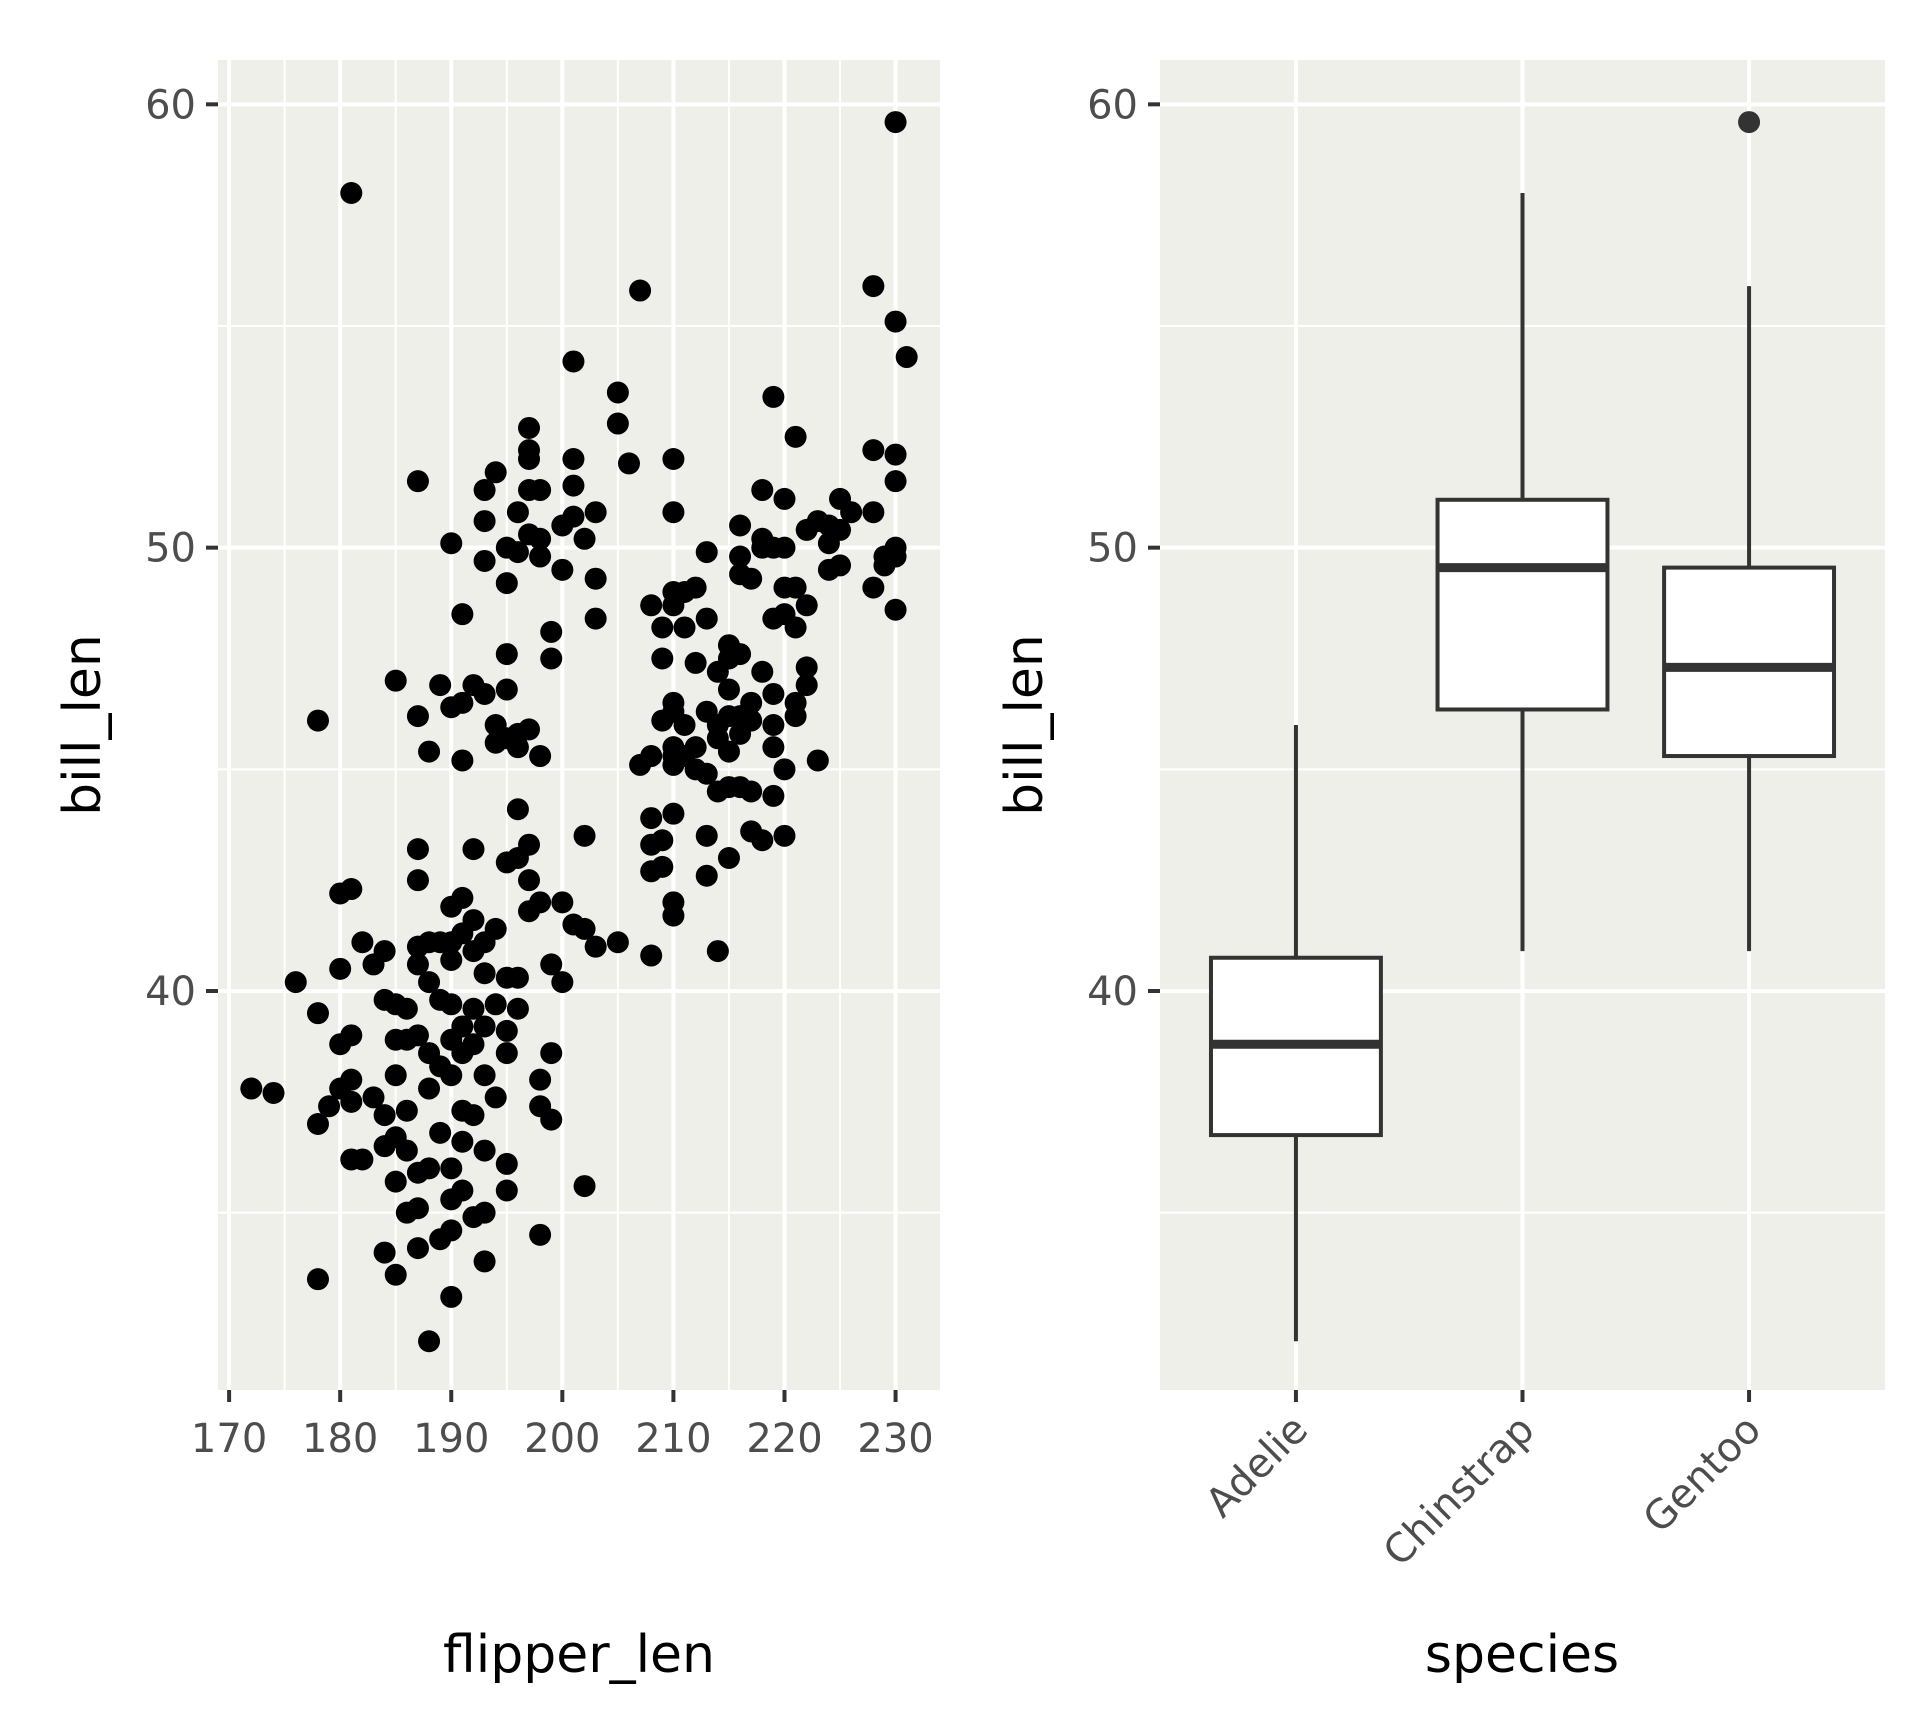 The height and width of the screenshot is (1728, 1920). Describe the element at coordinates (1459, 1491) in the screenshot. I see `box-x-tick-label: Chinstrap` at that location.